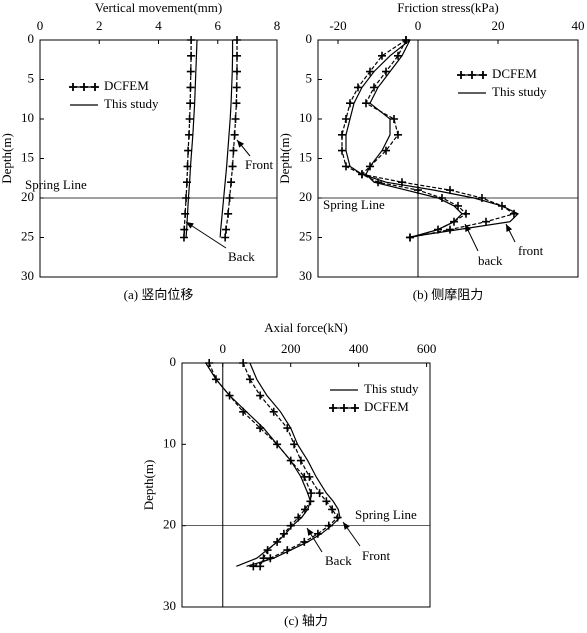 The image size is (587, 633). Describe the element at coordinates (498, 25) in the screenshot. I see `x-tick-label: 20` at that location.